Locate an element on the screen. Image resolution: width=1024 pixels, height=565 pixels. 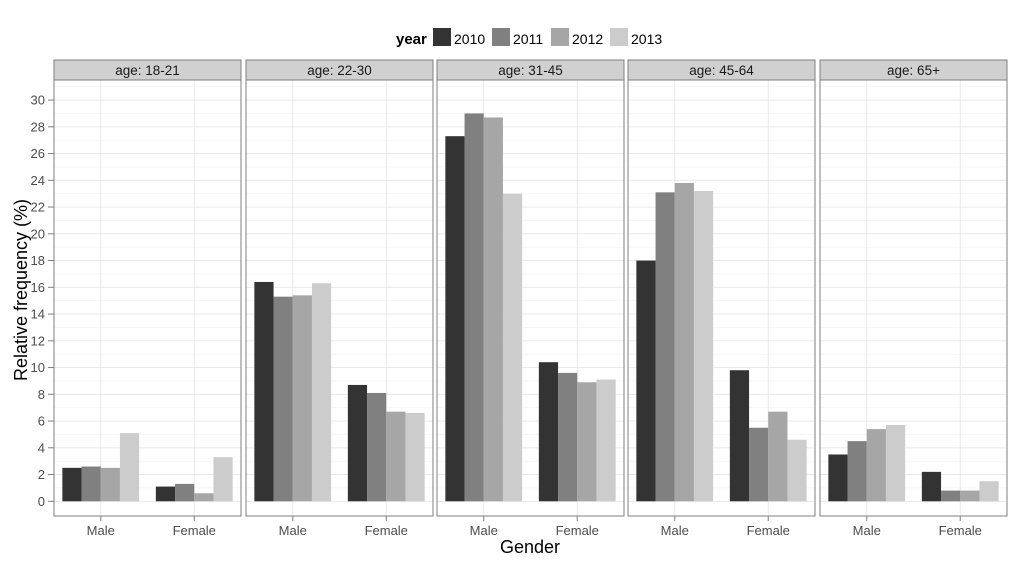
chart-legend: year 2010 2011 2012 2013 is located at coordinates (529, 38).